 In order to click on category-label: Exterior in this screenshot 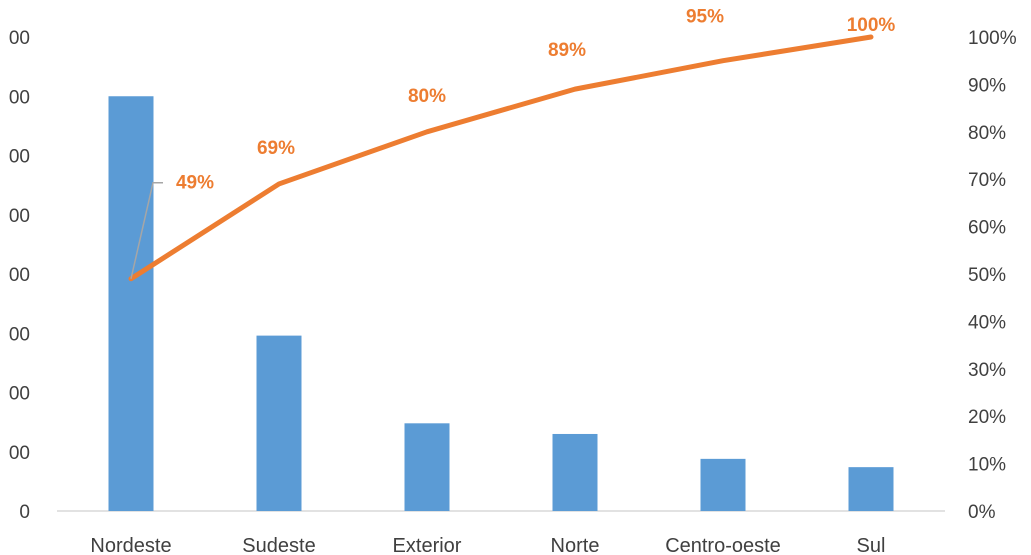, I will do `click(427, 545)`.